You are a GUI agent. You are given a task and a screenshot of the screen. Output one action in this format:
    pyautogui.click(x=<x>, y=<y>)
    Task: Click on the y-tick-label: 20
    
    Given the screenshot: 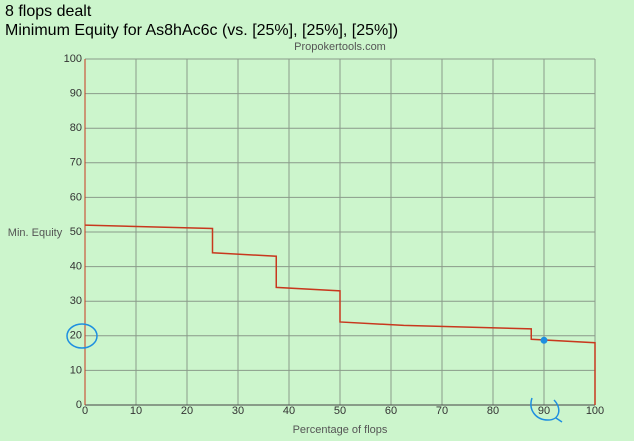 What is the action you would take?
    pyautogui.click(x=76, y=336)
    